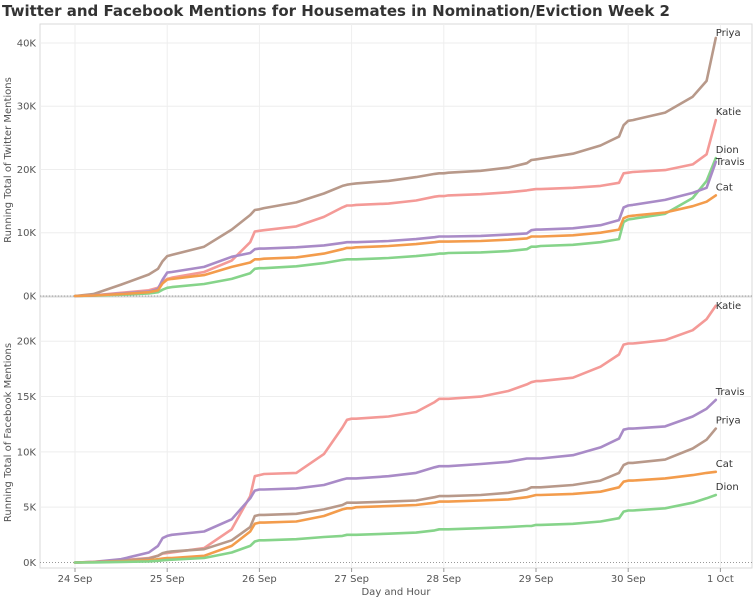  I want to click on x-tick-label: 1 Oct, so click(720, 579).